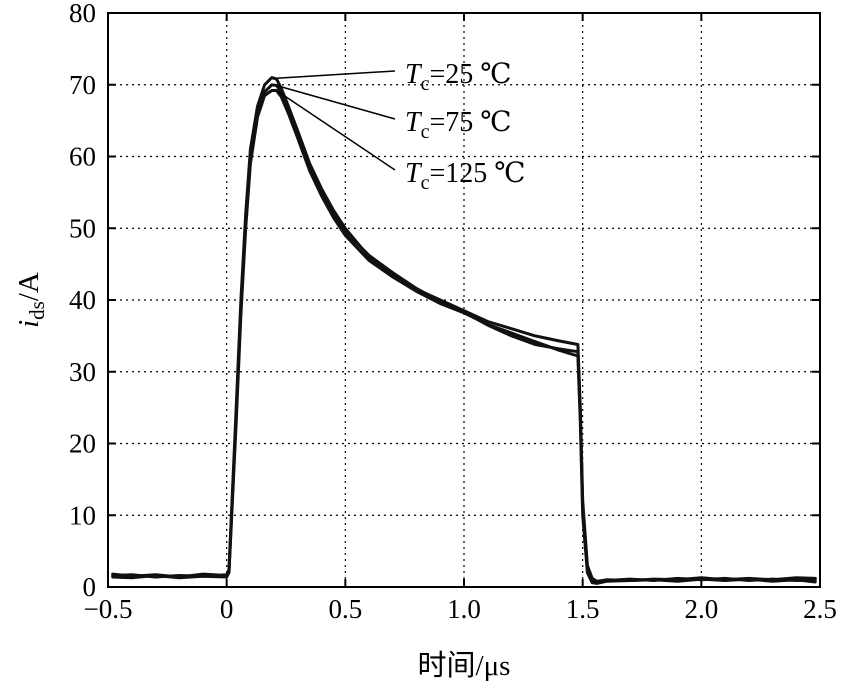  What do you see at coordinates (470, 122) in the screenshot?
I see `series-label-value: =75 ℃` at bounding box center [470, 122].